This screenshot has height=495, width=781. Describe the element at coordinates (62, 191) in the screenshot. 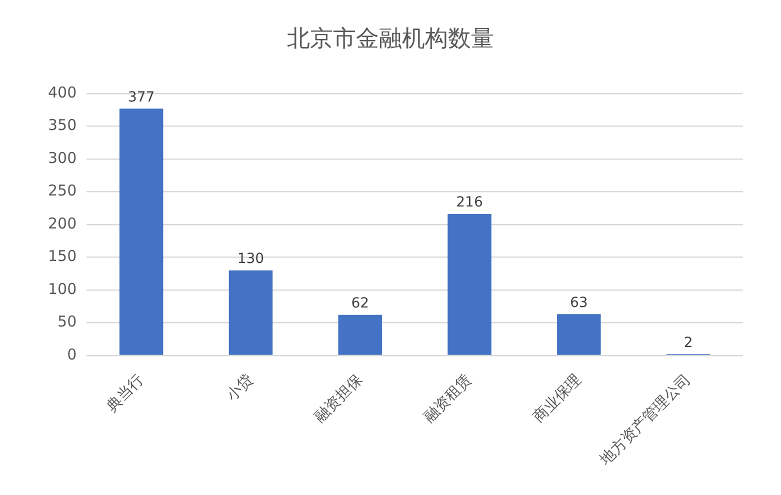

I see `y-tick-label: 250` at that location.